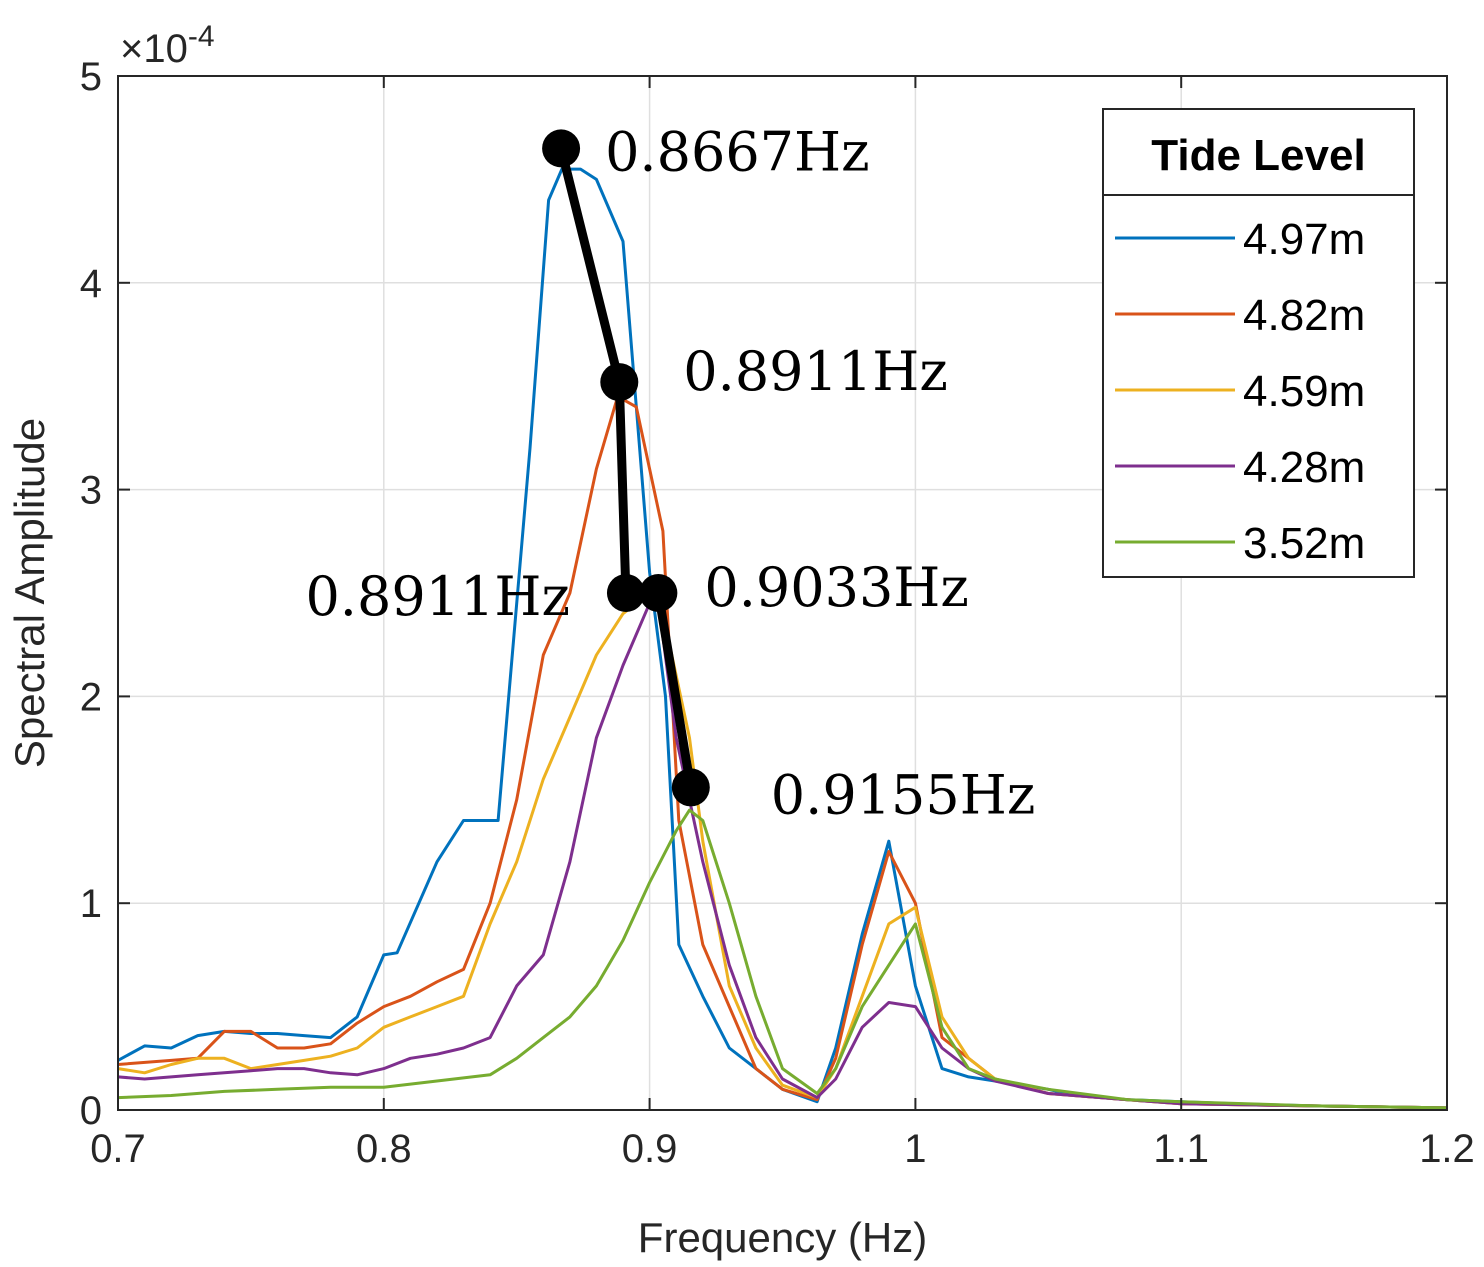 Image resolution: width=1484 pixels, height=1267 pixels. Describe the element at coordinates (91, 1111) in the screenshot. I see `y-tick-label: 0` at that location.